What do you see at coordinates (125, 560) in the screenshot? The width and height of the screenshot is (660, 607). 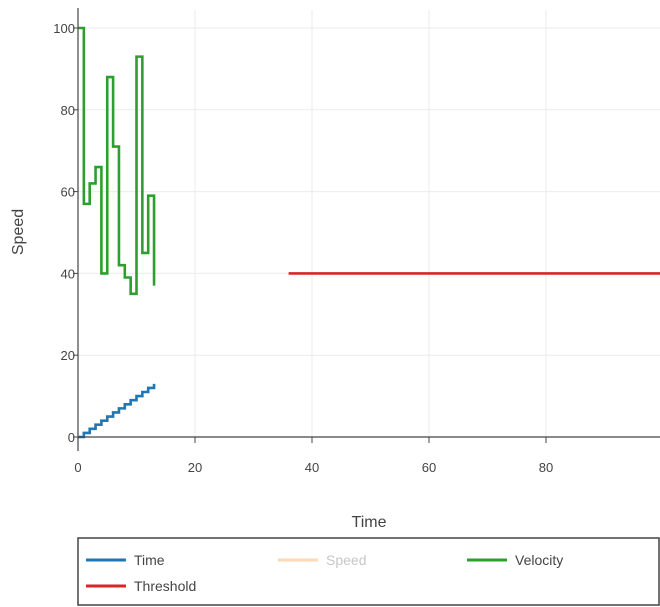 I see `legend-item-time: Time` at bounding box center [125, 560].